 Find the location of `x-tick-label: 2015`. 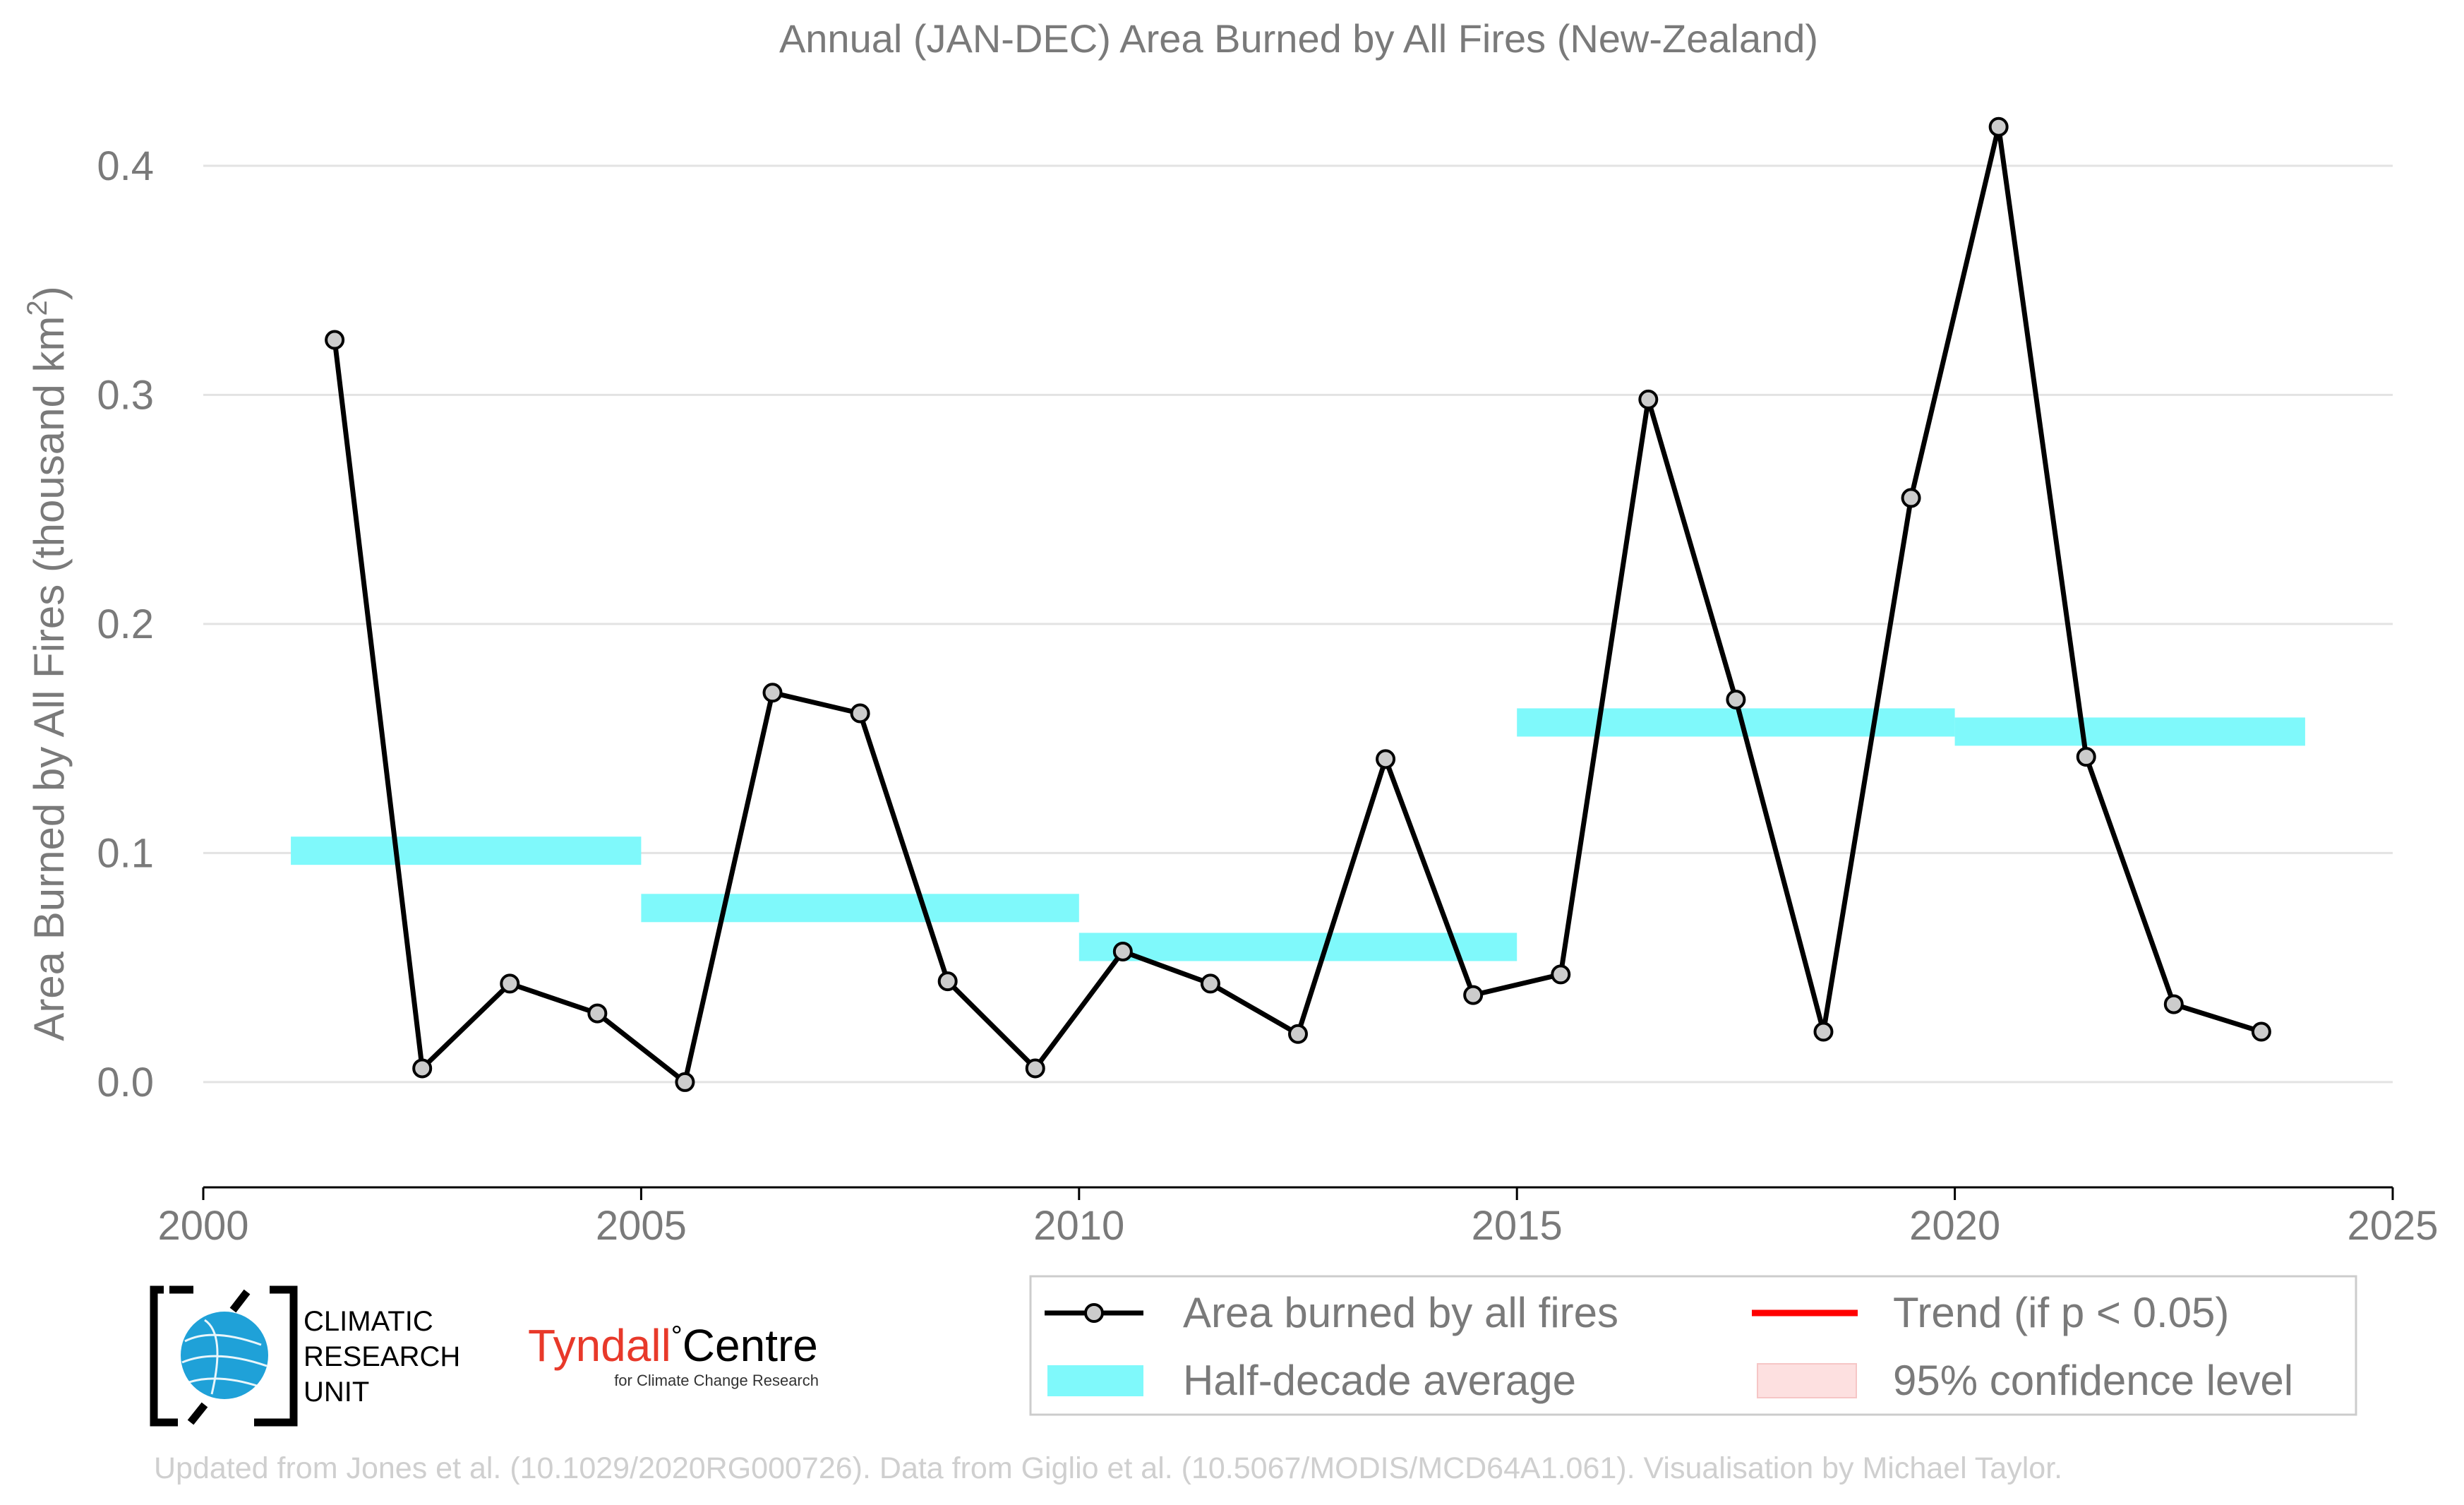

x-tick-label: 2015 is located at coordinates (1517, 1226).